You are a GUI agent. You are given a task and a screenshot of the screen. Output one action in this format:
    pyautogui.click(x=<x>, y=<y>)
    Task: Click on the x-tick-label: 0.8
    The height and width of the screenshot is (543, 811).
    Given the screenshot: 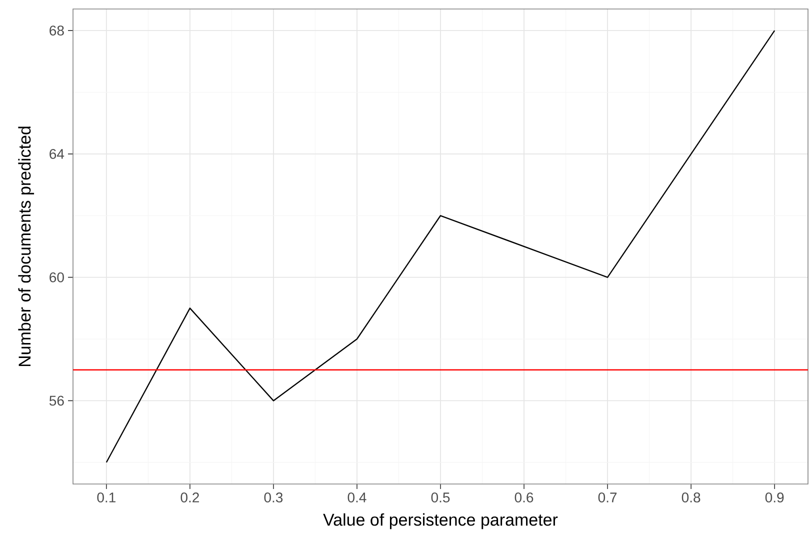 What is the action you would take?
    pyautogui.click(x=691, y=497)
    